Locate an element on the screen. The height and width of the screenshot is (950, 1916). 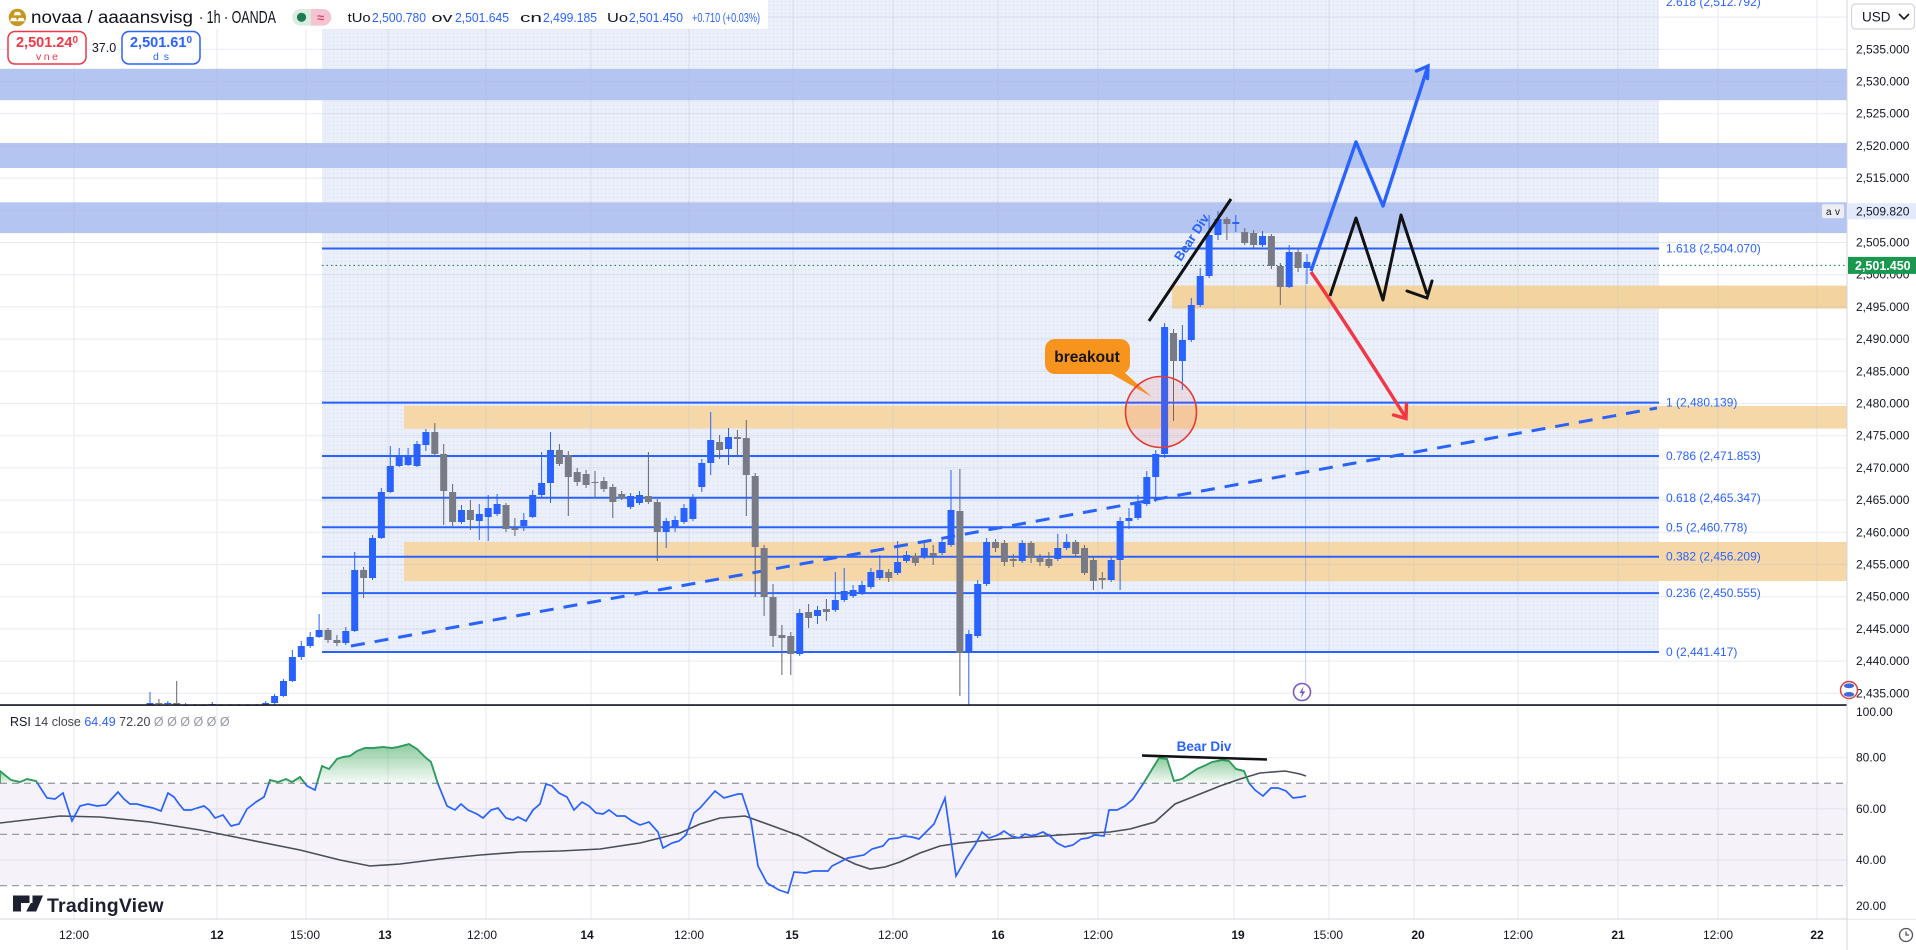
svg-text: 60.00 is located at coordinates (1871, 809).